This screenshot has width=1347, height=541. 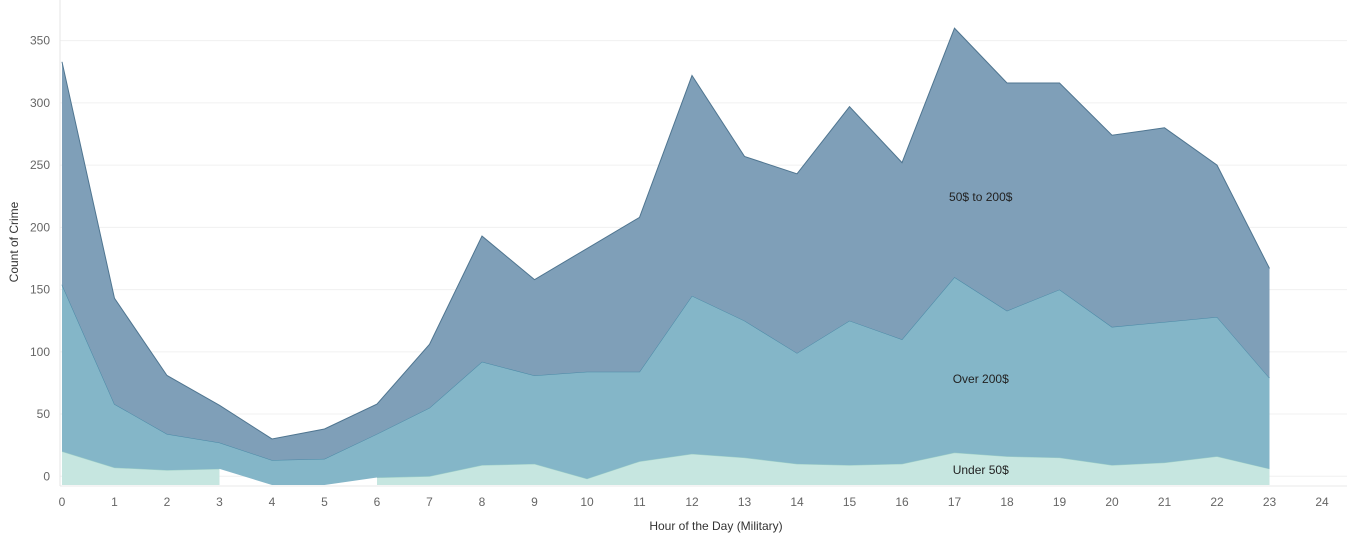 What do you see at coordinates (797, 502) in the screenshot?
I see `x-tick-label: 14` at bounding box center [797, 502].